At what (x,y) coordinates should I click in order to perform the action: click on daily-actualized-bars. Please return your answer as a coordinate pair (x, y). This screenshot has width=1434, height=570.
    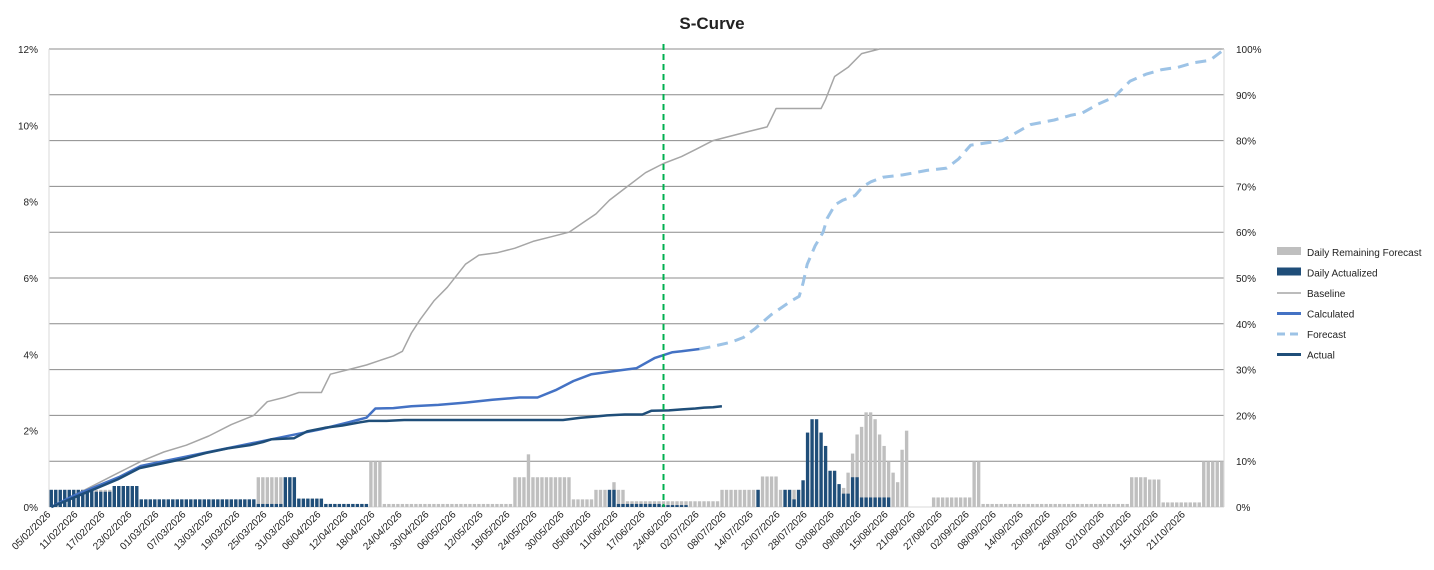
    Looking at the image, I should click on (470, 463).